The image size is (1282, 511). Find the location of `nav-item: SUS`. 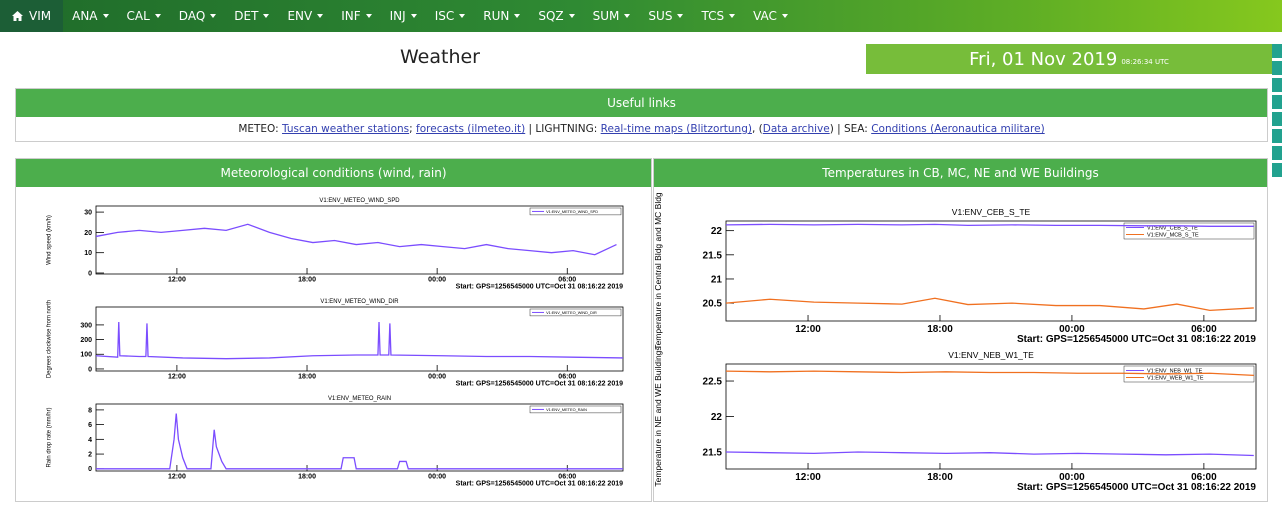

nav-item: SUS is located at coordinates (665, 16).